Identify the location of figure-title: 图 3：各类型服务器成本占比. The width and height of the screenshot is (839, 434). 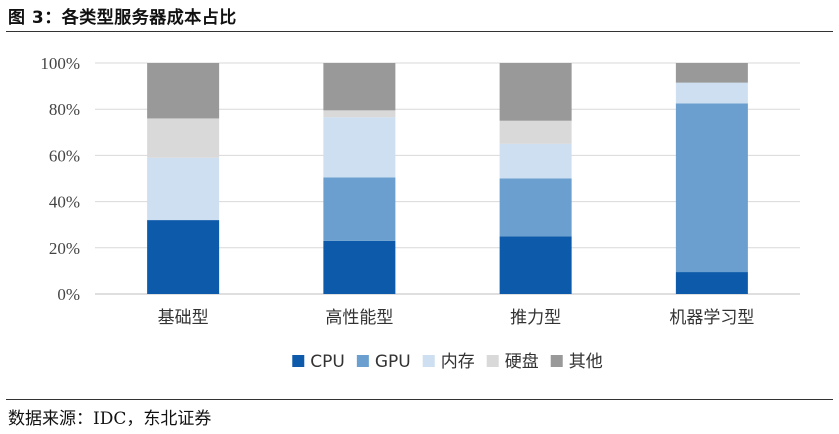
(122, 18).